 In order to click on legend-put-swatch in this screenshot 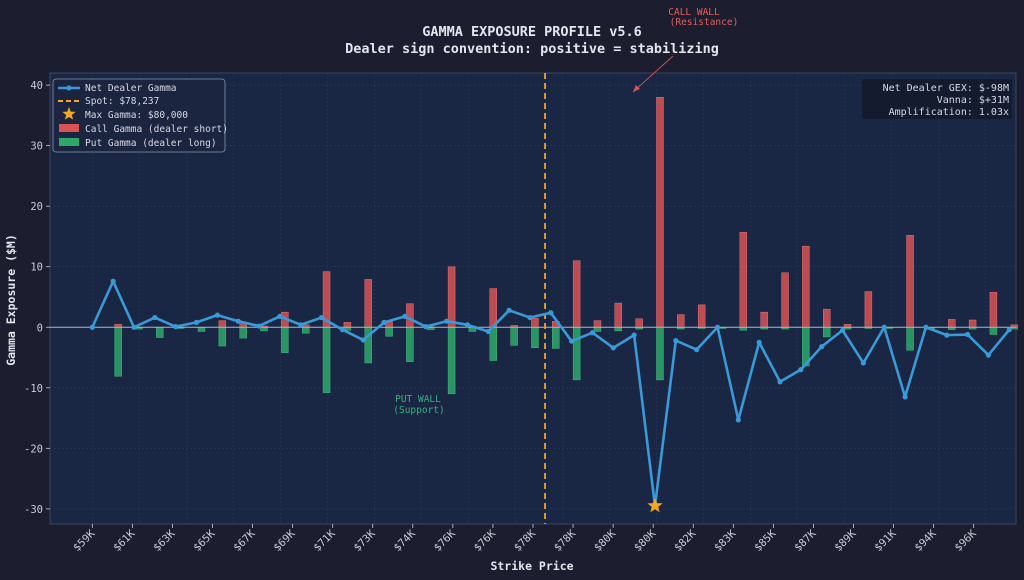, I will do `click(69, 142)`.